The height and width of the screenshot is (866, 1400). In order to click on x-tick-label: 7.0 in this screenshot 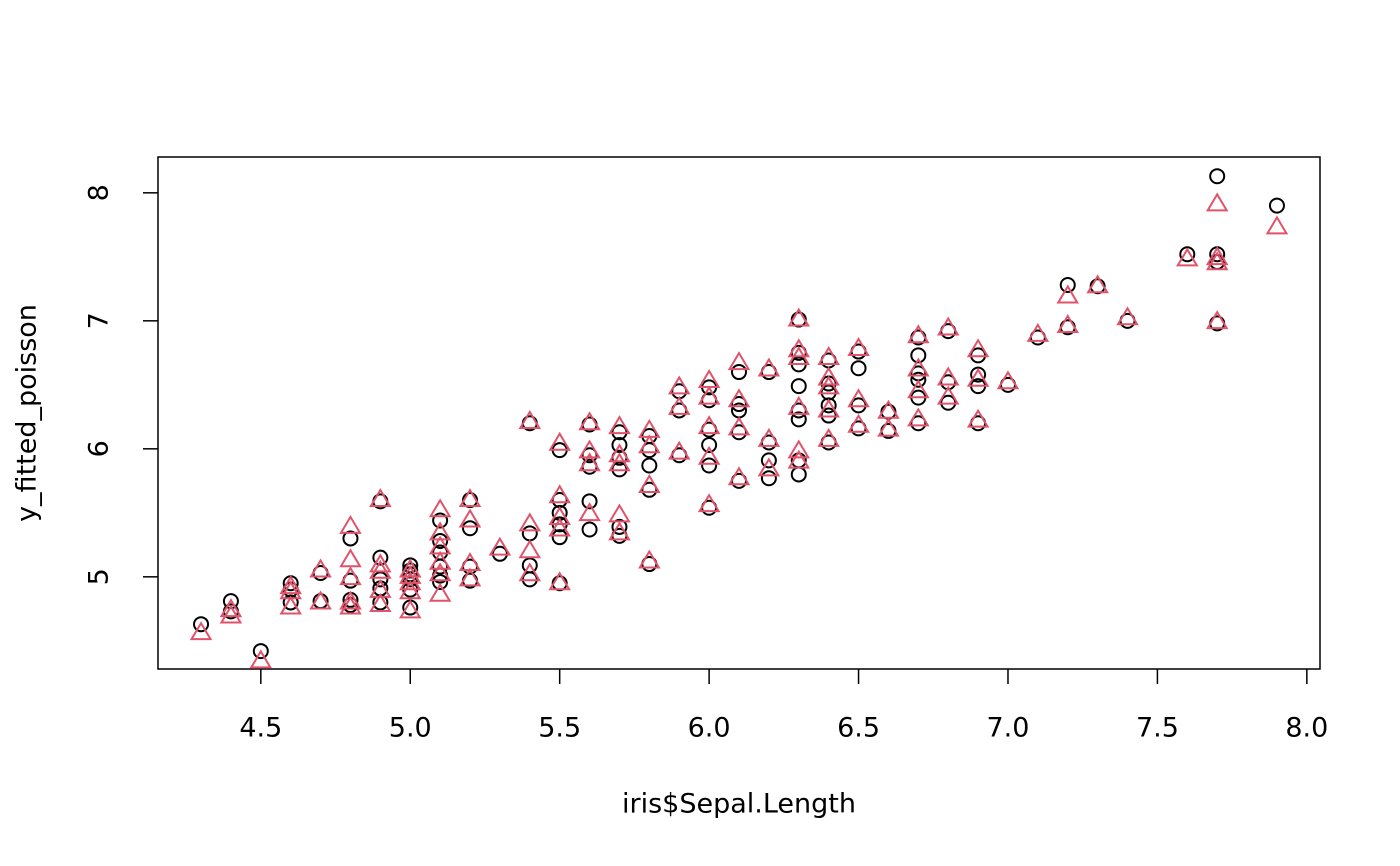, I will do `click(1008, 728)`.